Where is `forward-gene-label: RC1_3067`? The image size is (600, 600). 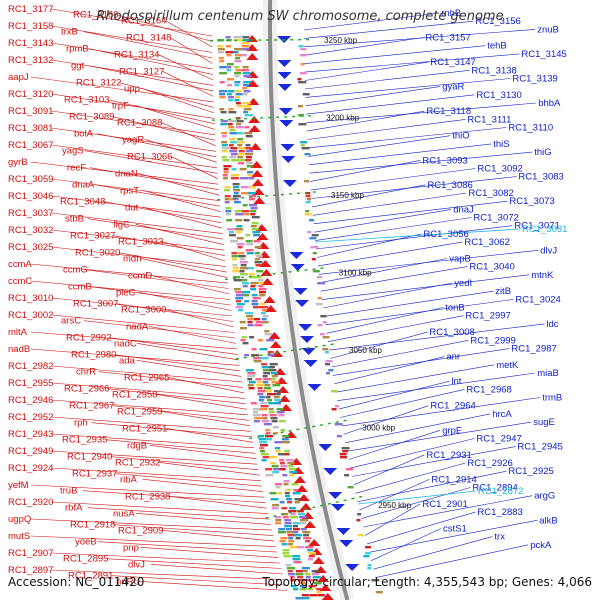 forward-gene-label: RC1_3067 is located at coordinates (30, 145).